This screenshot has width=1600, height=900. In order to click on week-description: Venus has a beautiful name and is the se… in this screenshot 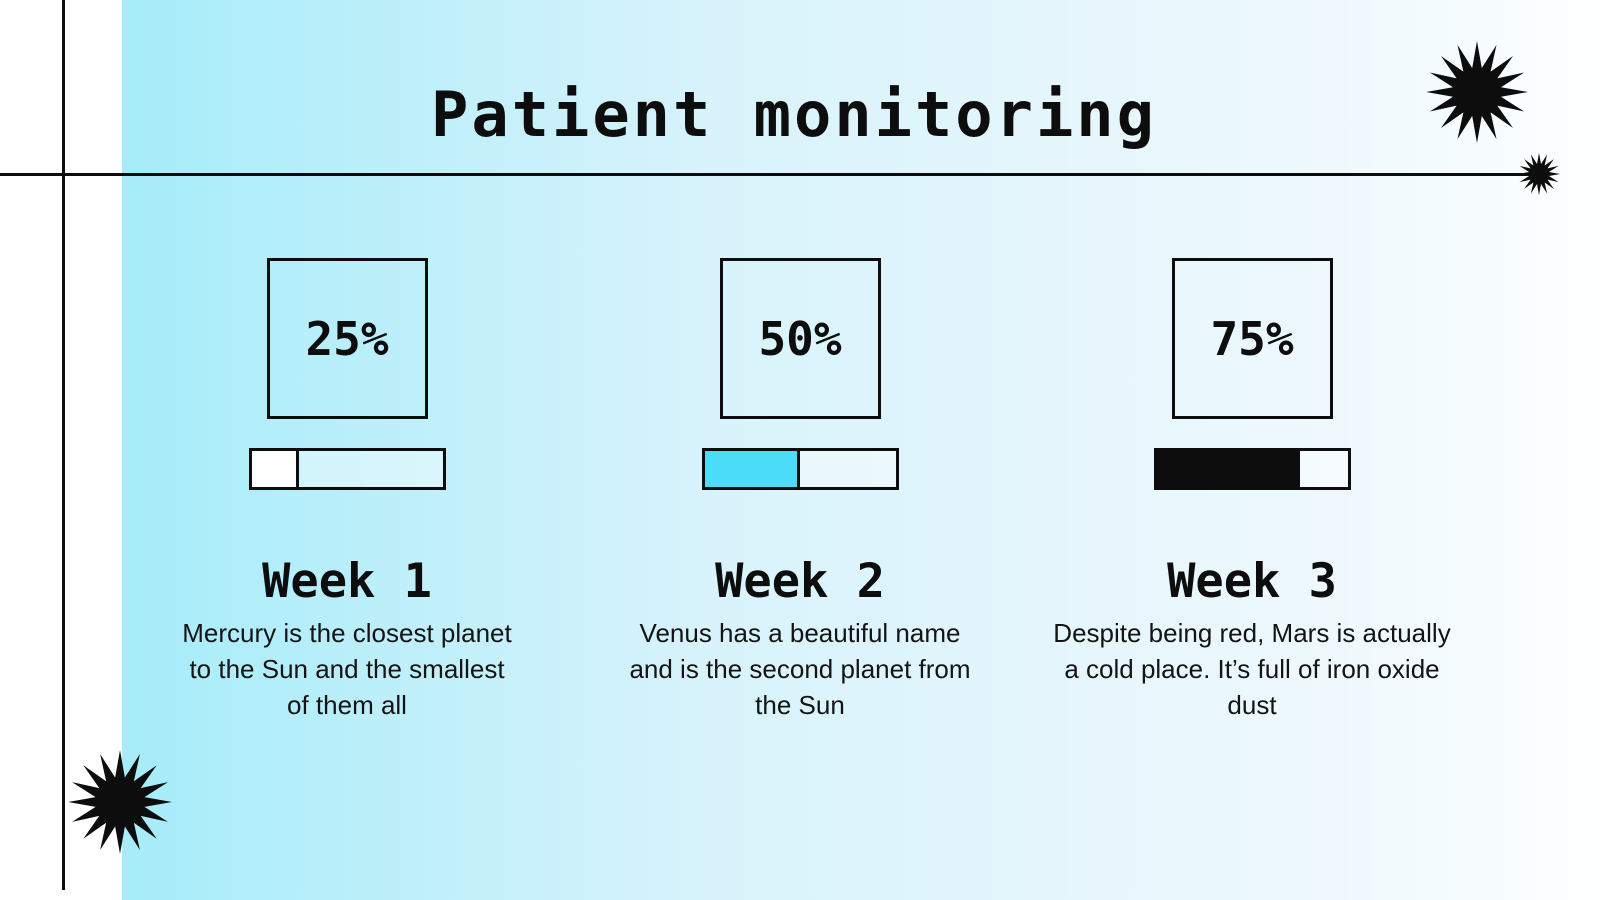, I will do `click(800, 669)`.